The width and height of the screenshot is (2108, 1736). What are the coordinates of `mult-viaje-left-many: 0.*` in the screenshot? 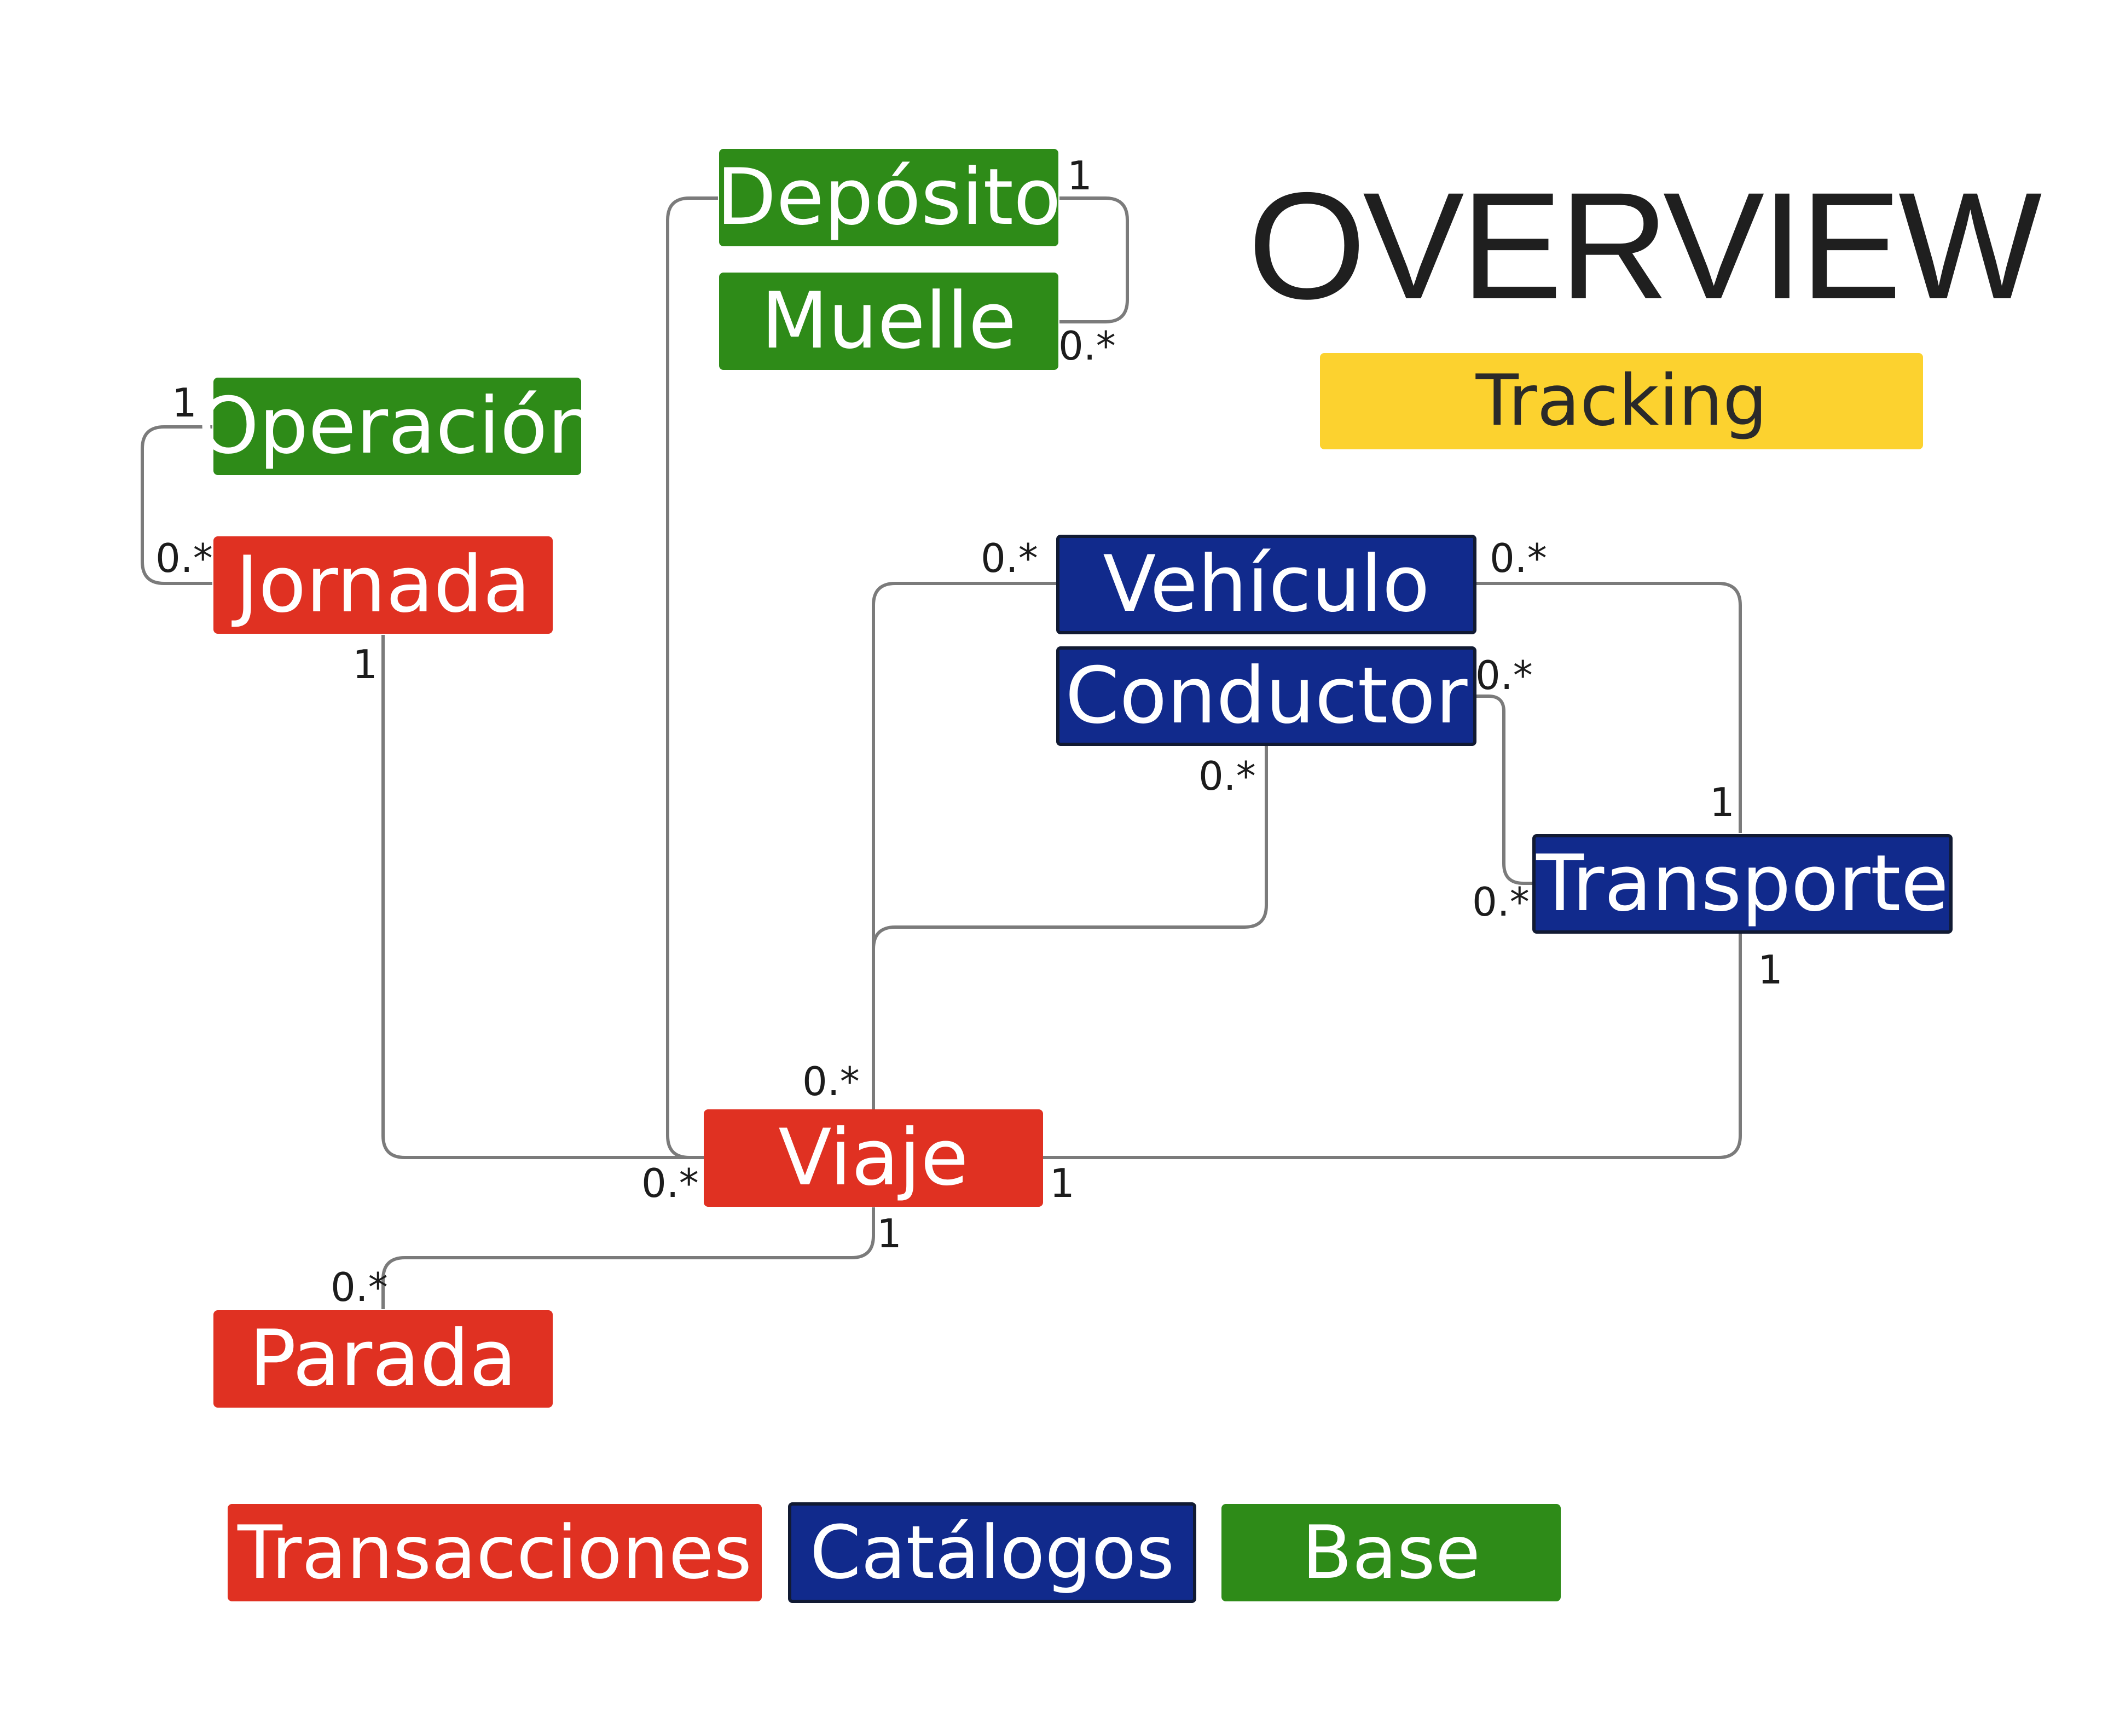 It's located at (670, 1183).